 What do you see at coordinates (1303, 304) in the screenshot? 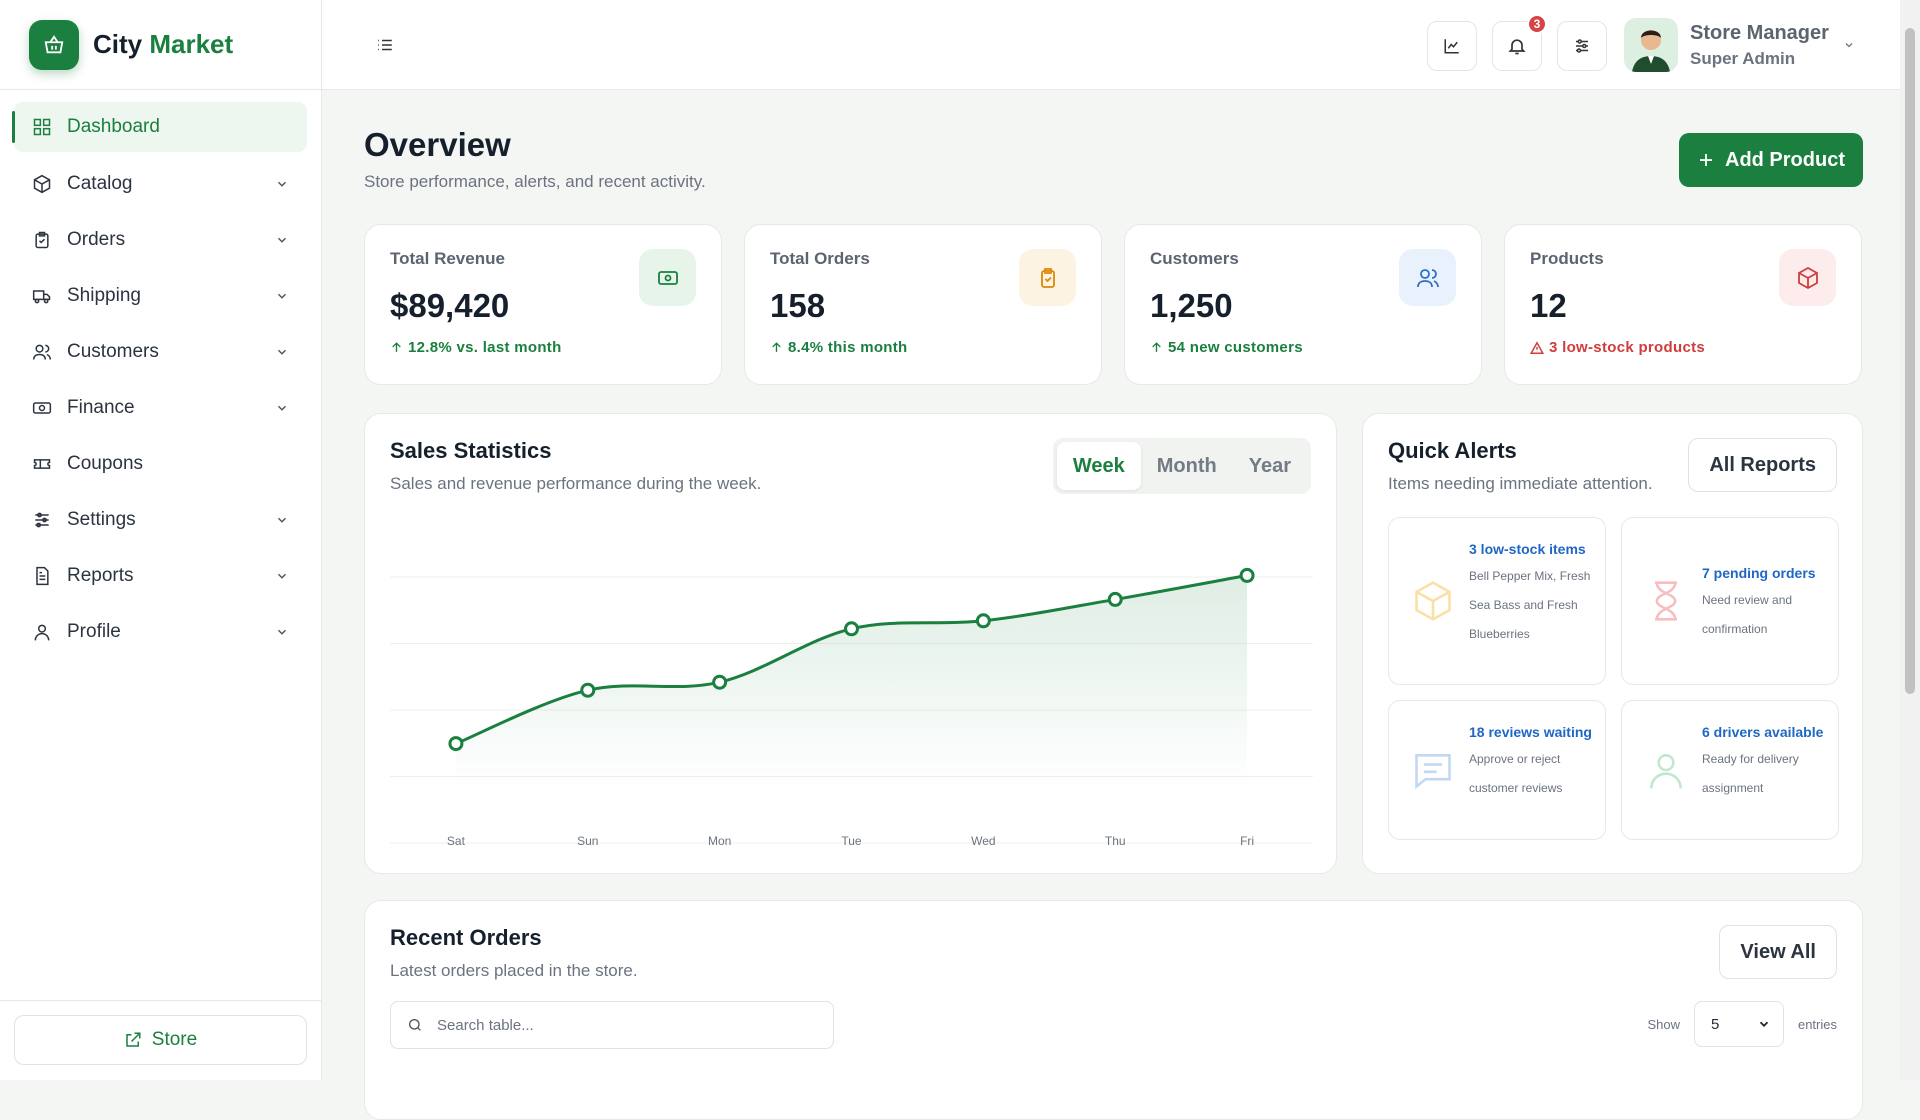
I see `stat-card: Customers 1,250 54 new customers` at bounding box center [1303, 304].